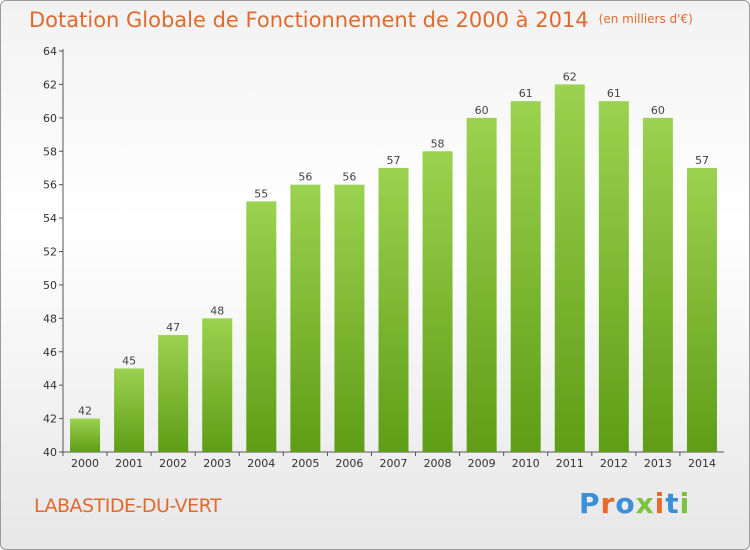  What do you see at coordinates (482, 463) in the screenshot?
I see `x-tick-label: 2009` at bounding box center [482, 463].